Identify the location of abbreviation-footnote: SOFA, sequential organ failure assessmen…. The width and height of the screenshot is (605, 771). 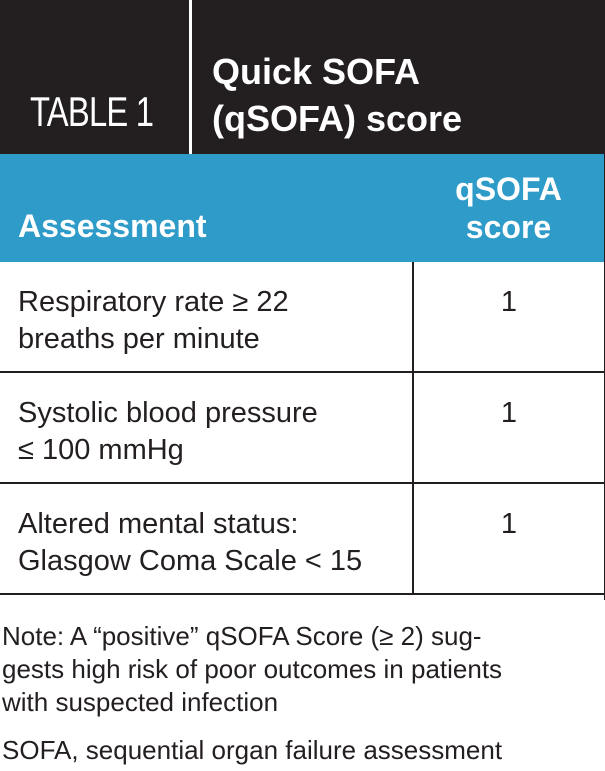
(252, 750).